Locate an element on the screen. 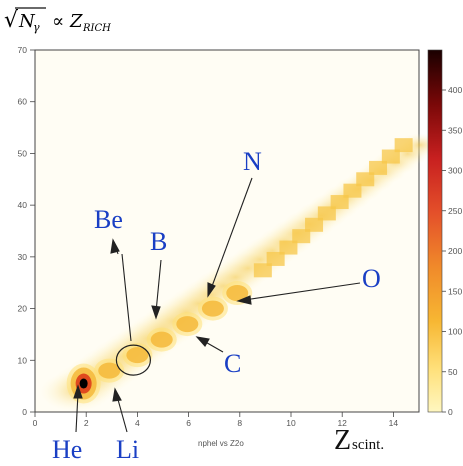 This screenshot has height=466, width=463. x-axis-title-sub: scint. is located at coordinates (368, 445).